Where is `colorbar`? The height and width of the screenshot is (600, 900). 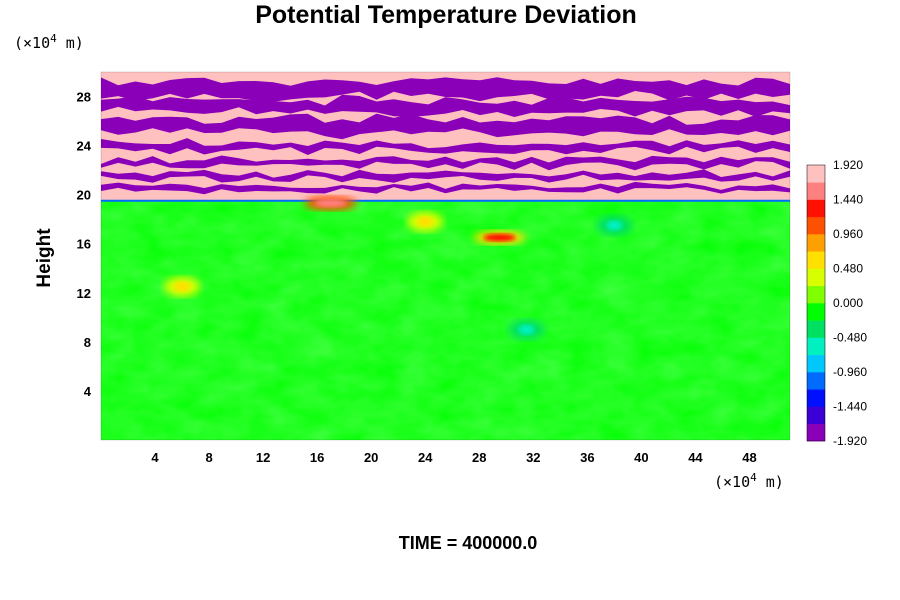
colorbar is located at coordinates (816, 303).